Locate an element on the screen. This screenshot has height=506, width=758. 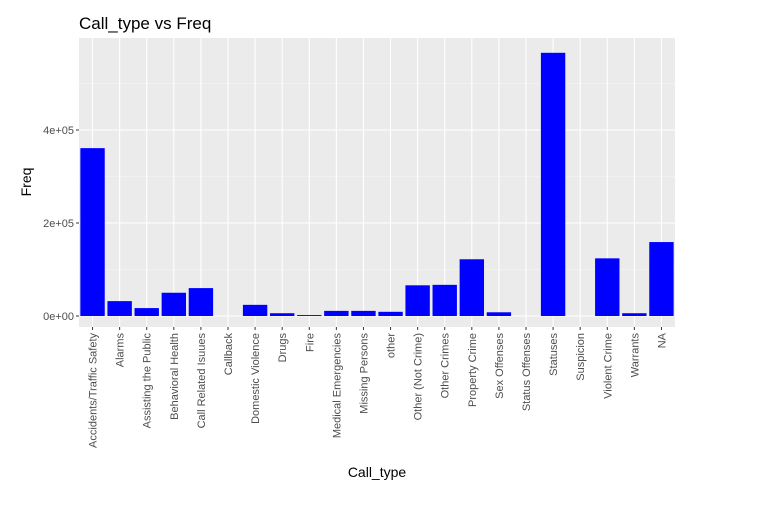
x-tick-label: Missing Persons is located at coordinates (364, 373).